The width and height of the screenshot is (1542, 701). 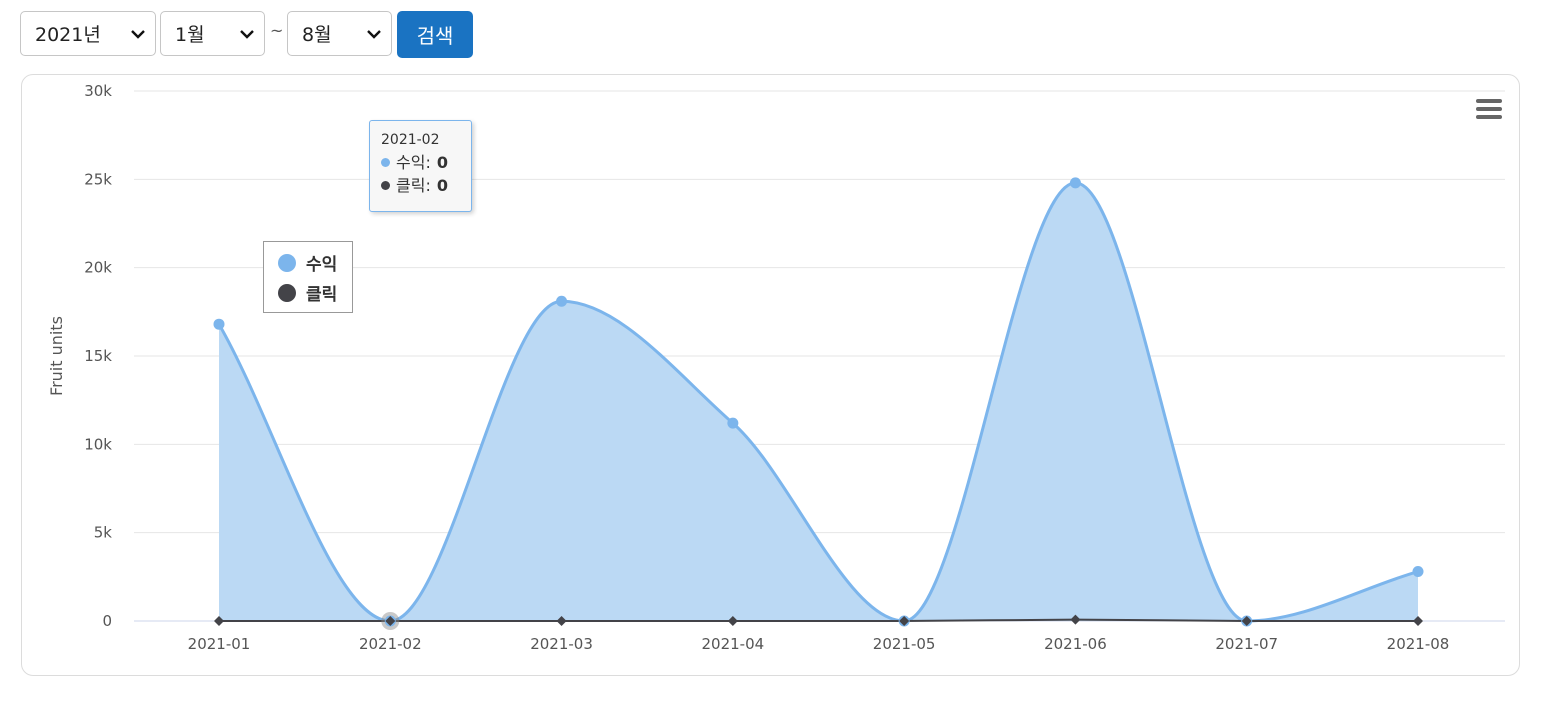 What do you see at coordinates (411, 185) in the screenshot?
I see `tooltip-clicks-label: 클릭` at bounding box center [411, 185].